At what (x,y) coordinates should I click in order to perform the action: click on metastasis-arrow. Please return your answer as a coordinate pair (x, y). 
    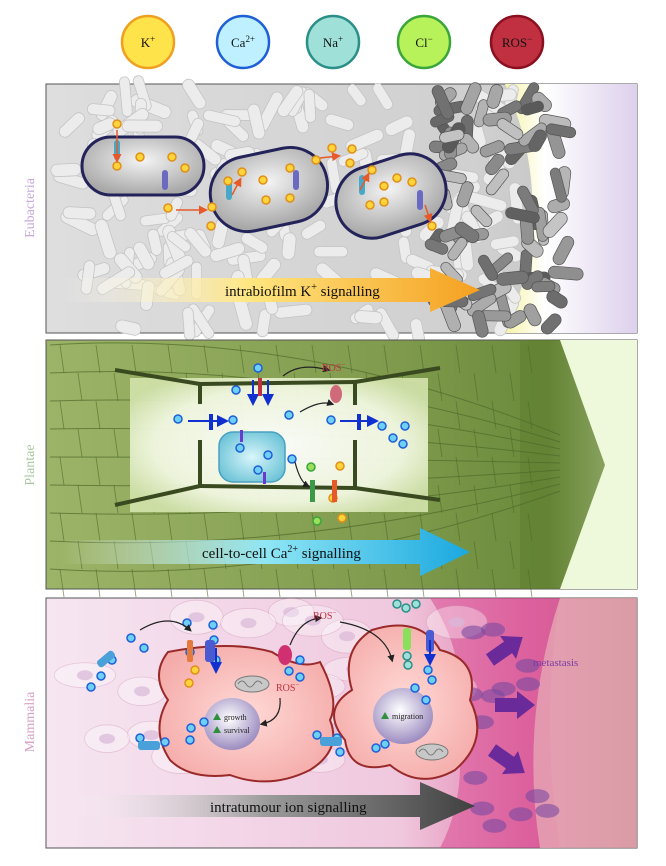
    Looking at the image, I should click on (504, 650).